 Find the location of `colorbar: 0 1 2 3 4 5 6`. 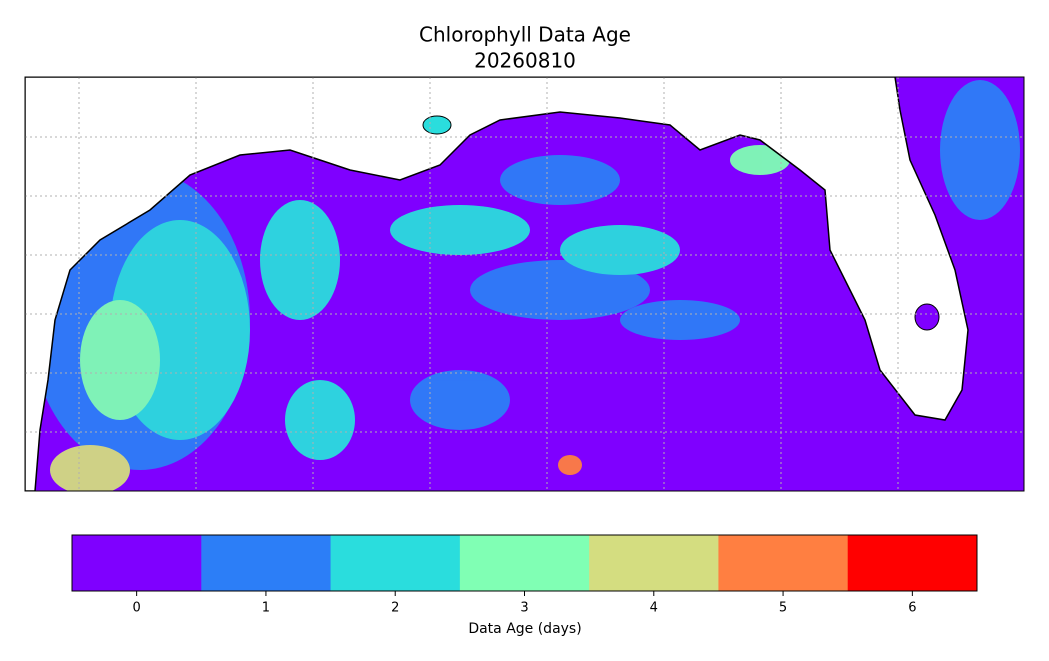

colorbar: 0 1 2 3 4 5 6 is located at coordinates (525, 575).